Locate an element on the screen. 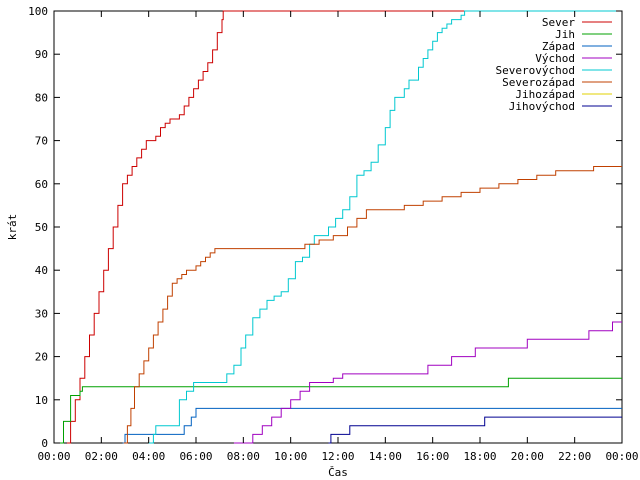 This screenshot has height=480, width=640. legend-label: Jihovýchod is located at coordinates (542, 106).